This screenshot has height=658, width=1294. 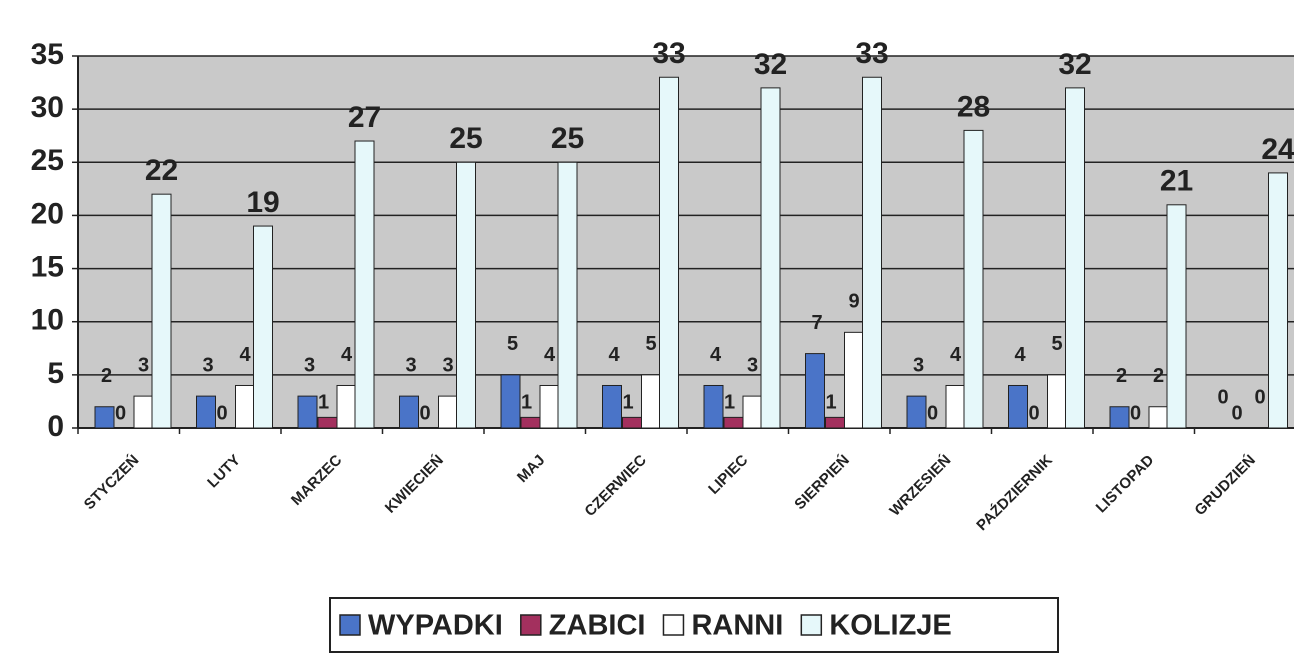 What do you see at coordinates (531, 469) in the screenshot?
I see `x-tick-label: MAJ` at bounding box center [531, 469].